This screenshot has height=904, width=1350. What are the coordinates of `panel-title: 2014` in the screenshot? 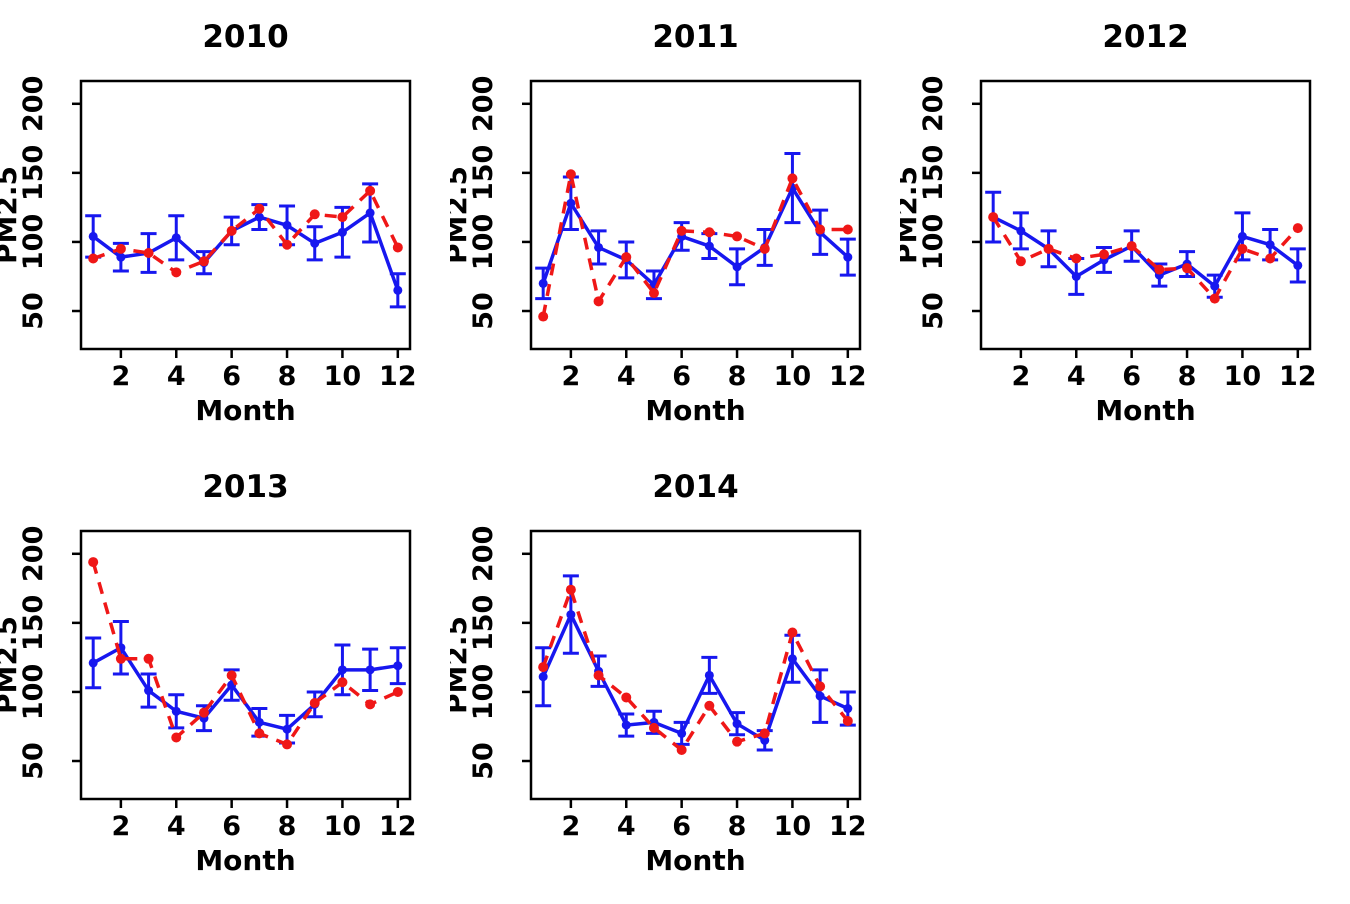 It's located at (695, 487).